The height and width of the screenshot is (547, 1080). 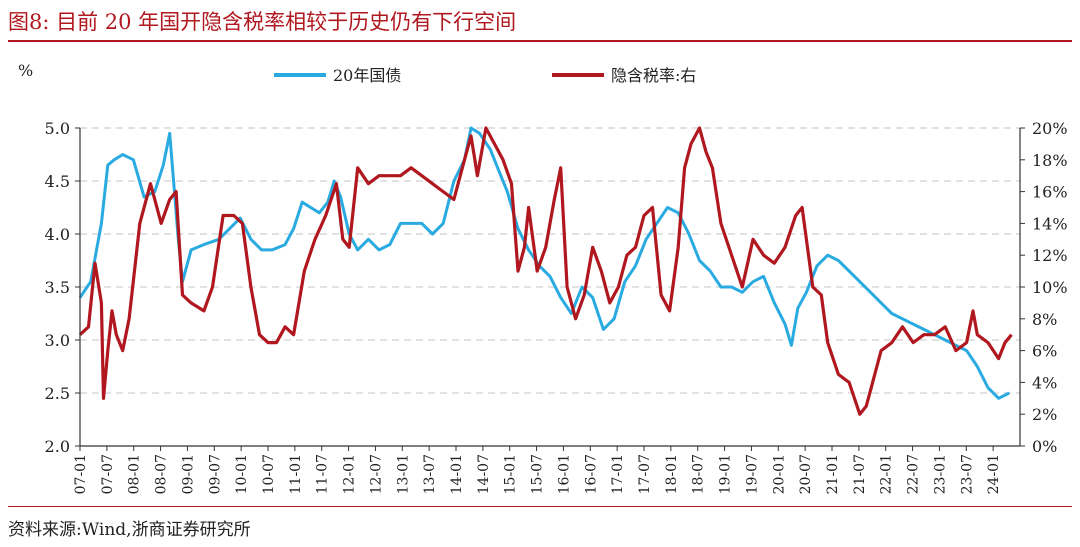 I want to click on x-tick-label: 11-01, so click(x=296, y=474).